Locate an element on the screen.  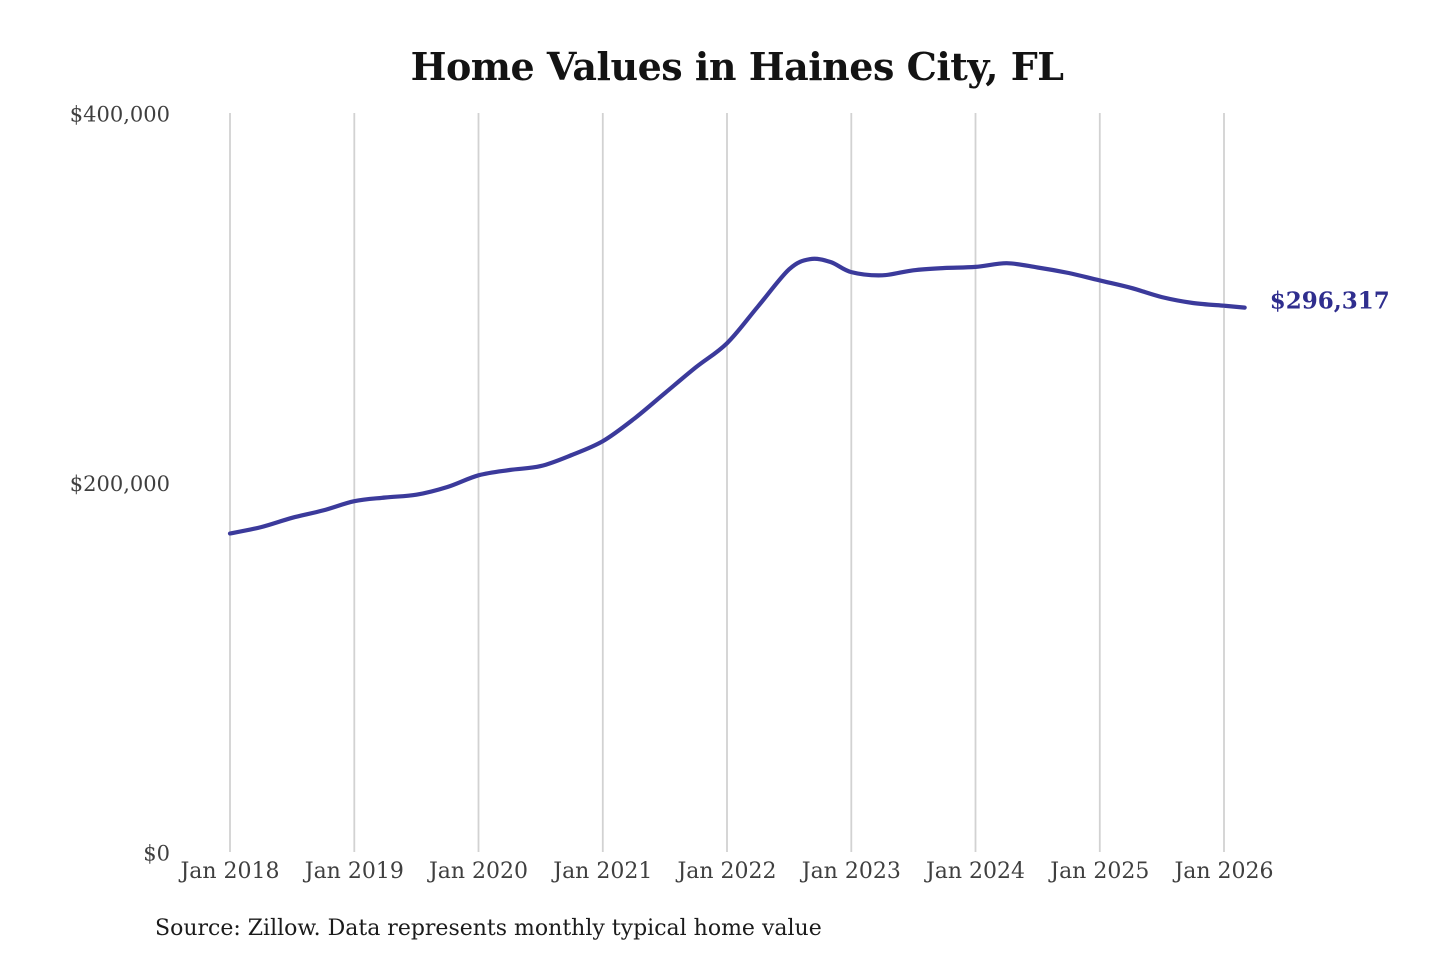
y-tick-label-200-000: $200,000 is located at coordinates (120, 484).